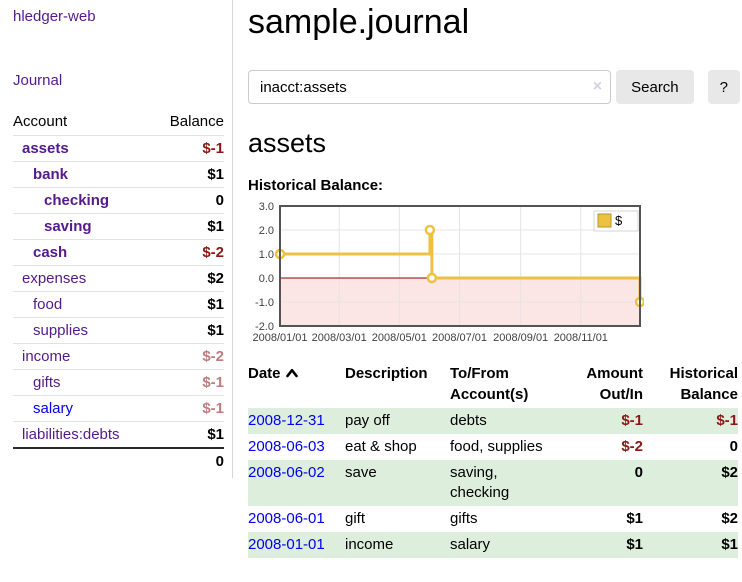 This screenshot has height=582, width=742. What do you see at coordinates (638, 472) in the screenshot?
I see `transaction-amount: 0` at bounding box center [638, 472].